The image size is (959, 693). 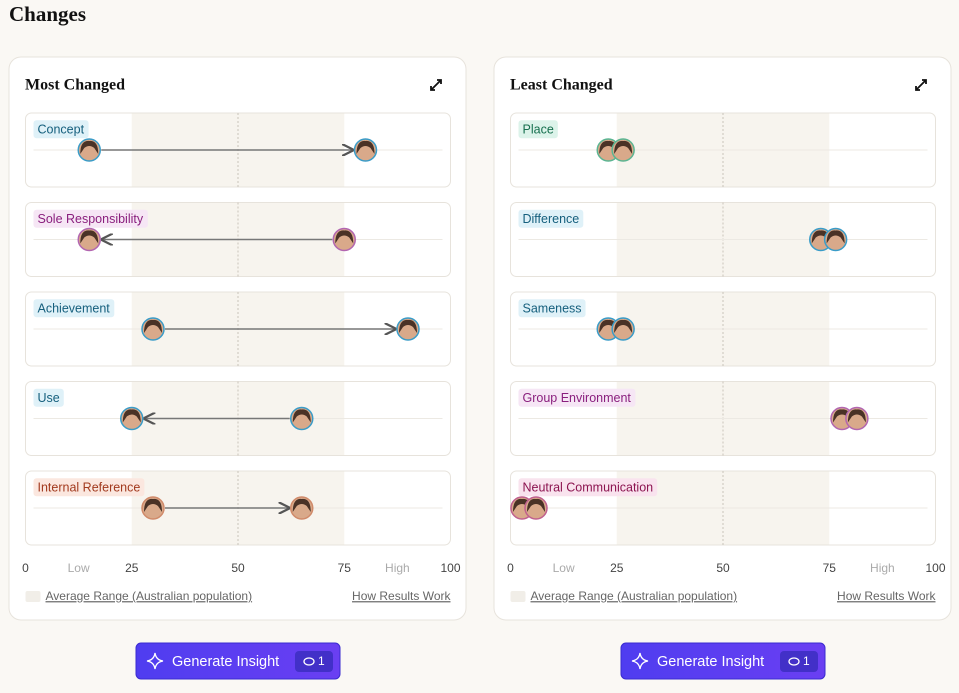 I want to click on row-label: Neutral Communication, so click(x=588, y=487).